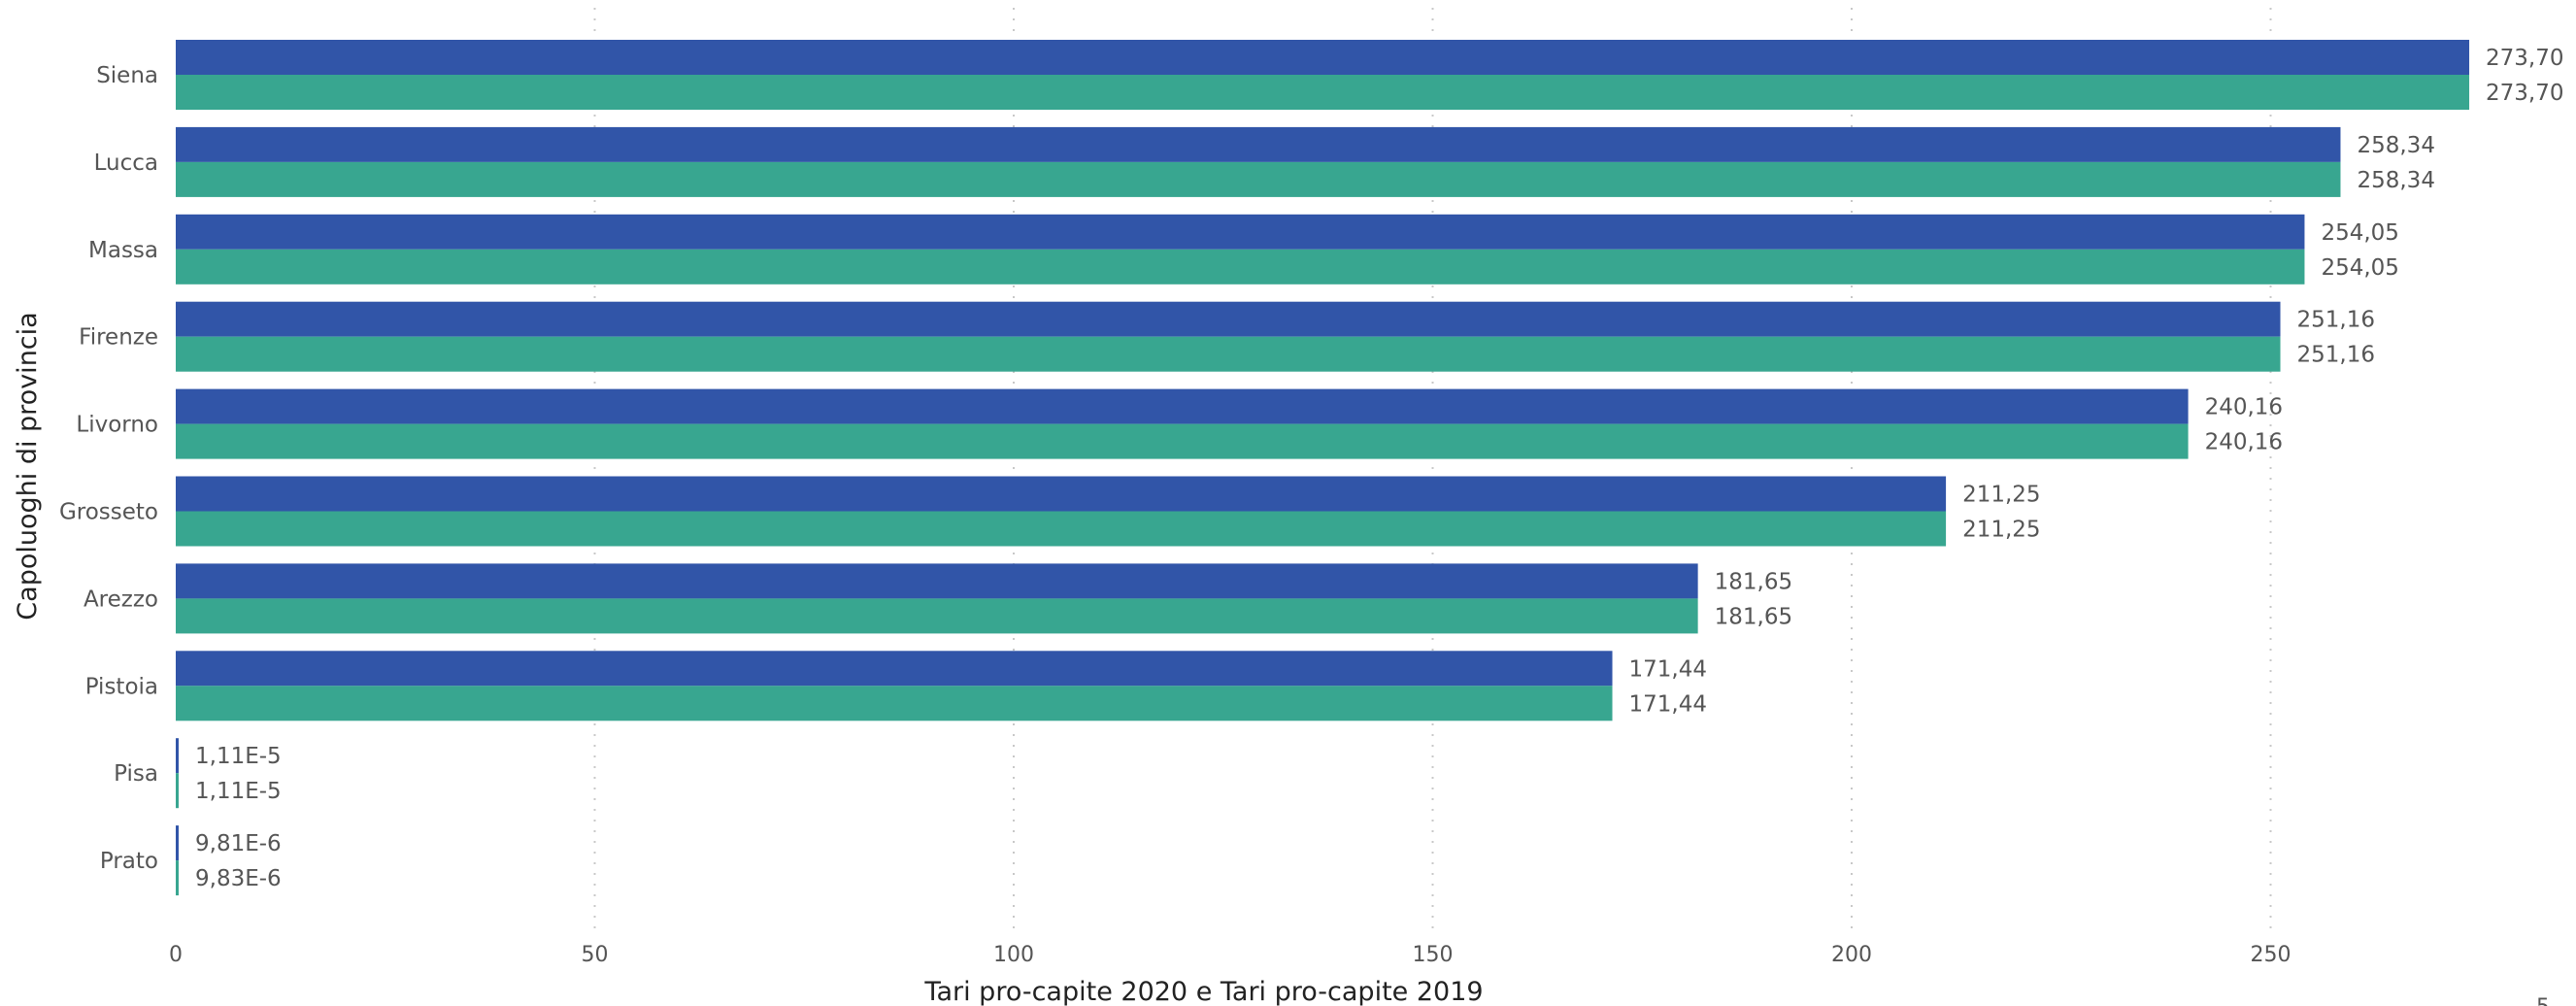  I want to click on x-axis-ticks: 0 50 100 150 200 250, so click(1230, 955).